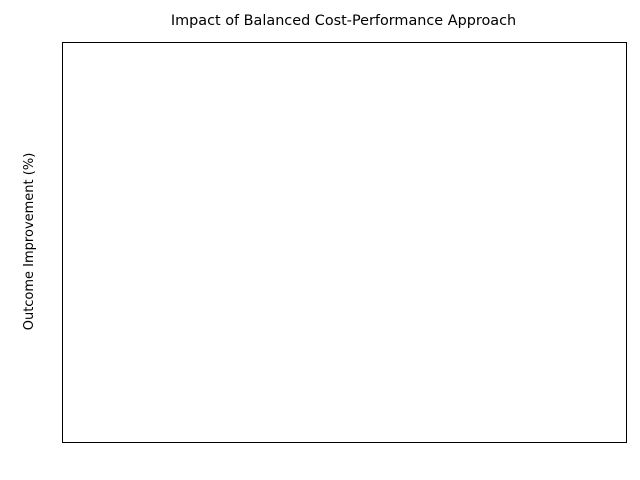 The image size is (640, 480). What do you see at coordinates (29, 241) in the screenshot?
I see `y-axis-label: Outcome Improvement (%)` at bounding box center [29, 241].